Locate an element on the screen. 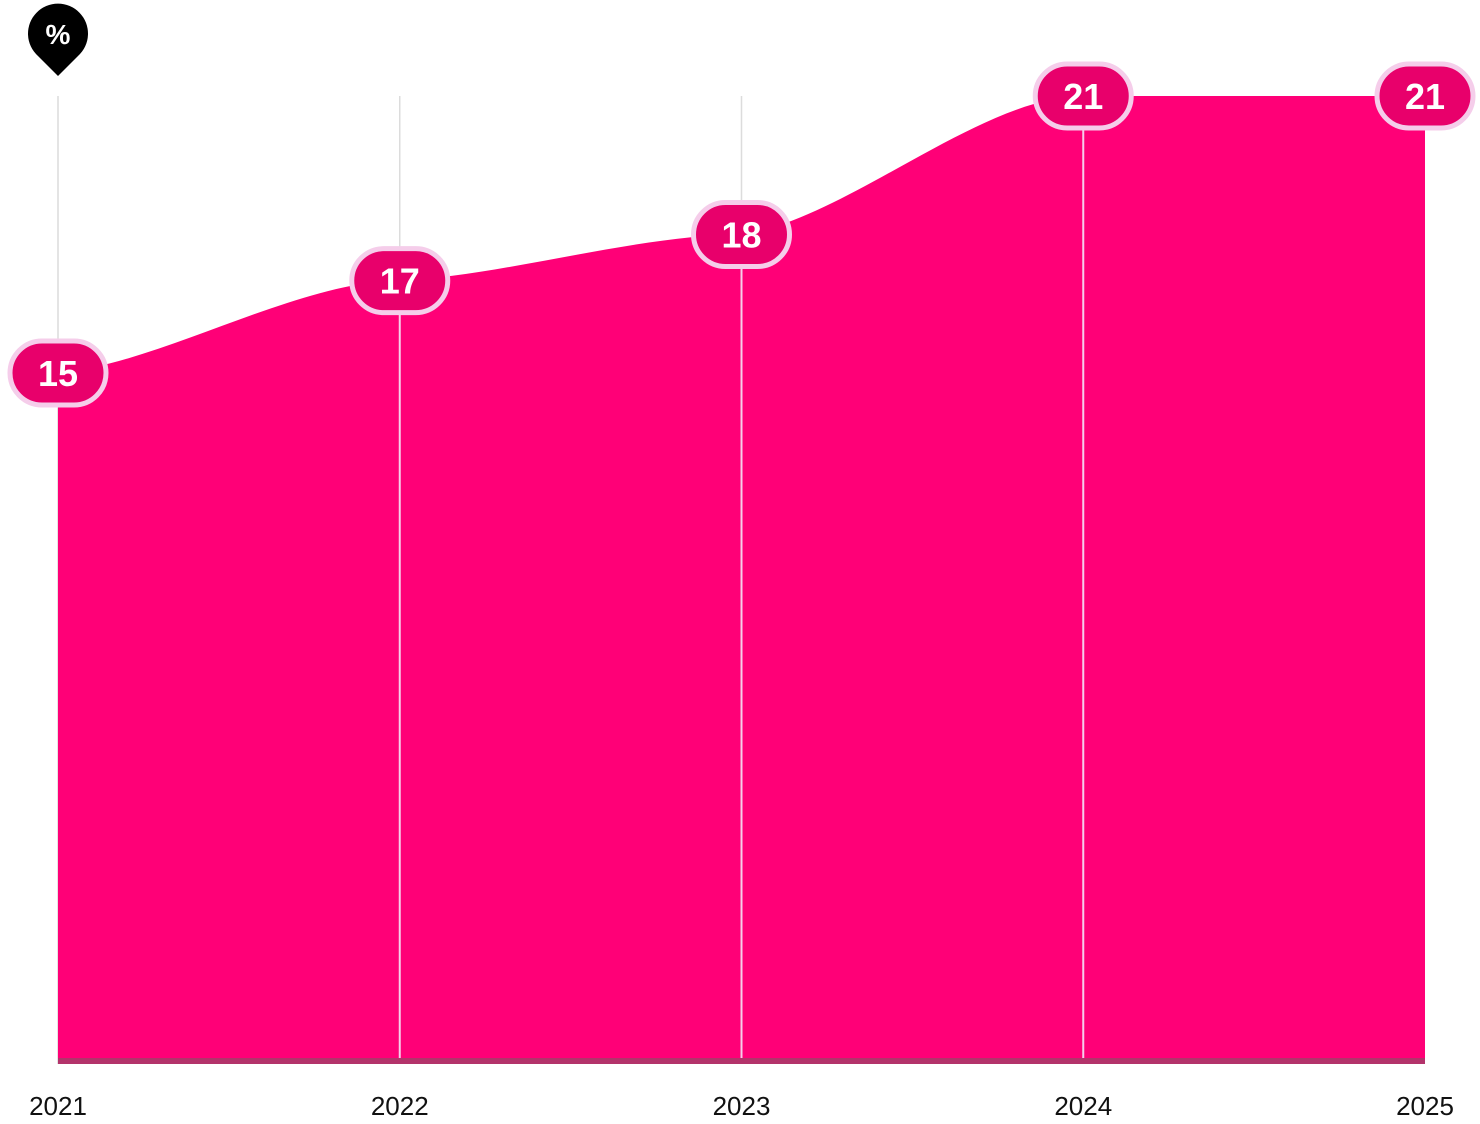  percent-pin-icon is located at coordinates (58, 39).